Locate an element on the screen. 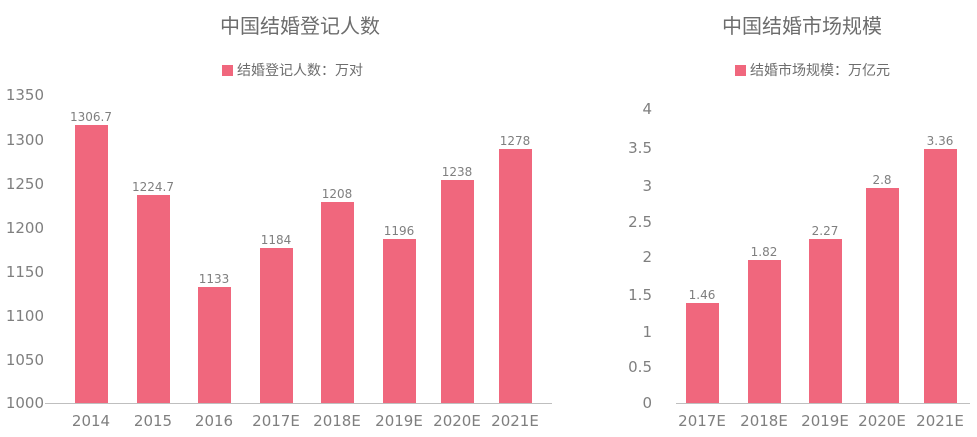 The height and width of the screenshot is (437, 977). value-label: 3.36 is located at coordinates (940, 141).